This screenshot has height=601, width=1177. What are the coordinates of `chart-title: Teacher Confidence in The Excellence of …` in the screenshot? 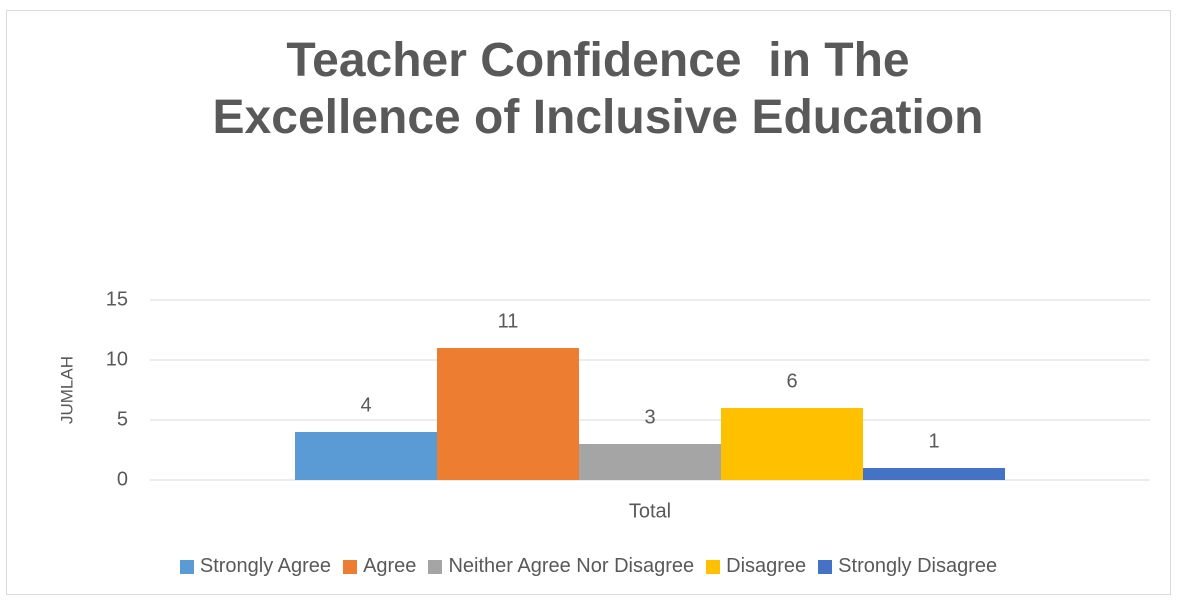 It's located at (598, 89).